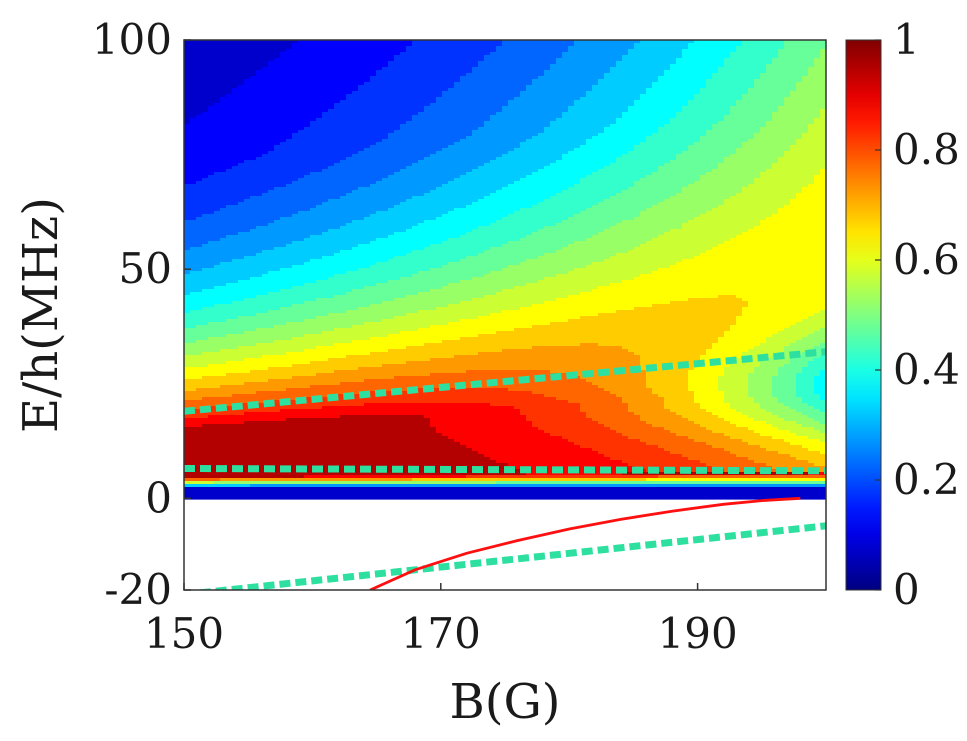 The image size is (967, 741). Describe the element at coordinates (926, 479) in the screenshot. I see `colorbar-tick-label: 0.2` at that location.